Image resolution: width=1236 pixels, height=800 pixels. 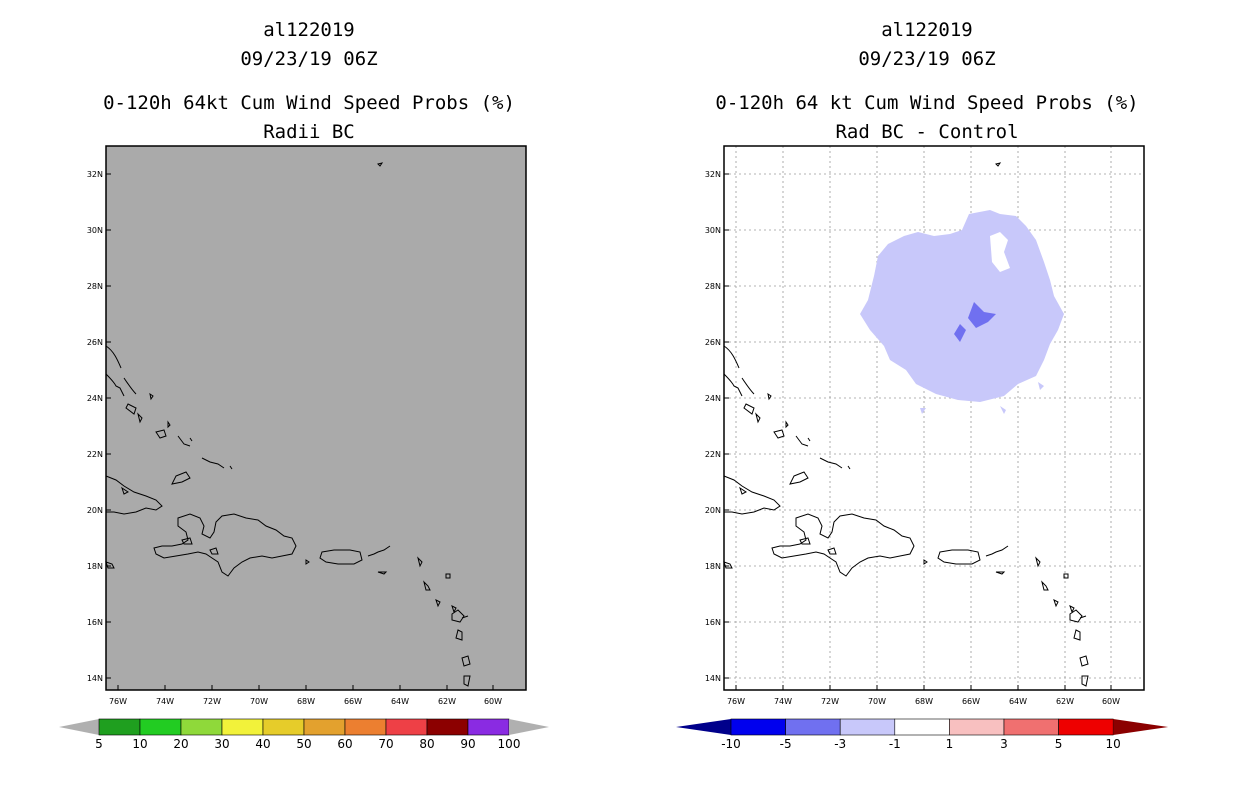 I want to click on left-x-tick-label: 66W, so click(x=353, y=701).